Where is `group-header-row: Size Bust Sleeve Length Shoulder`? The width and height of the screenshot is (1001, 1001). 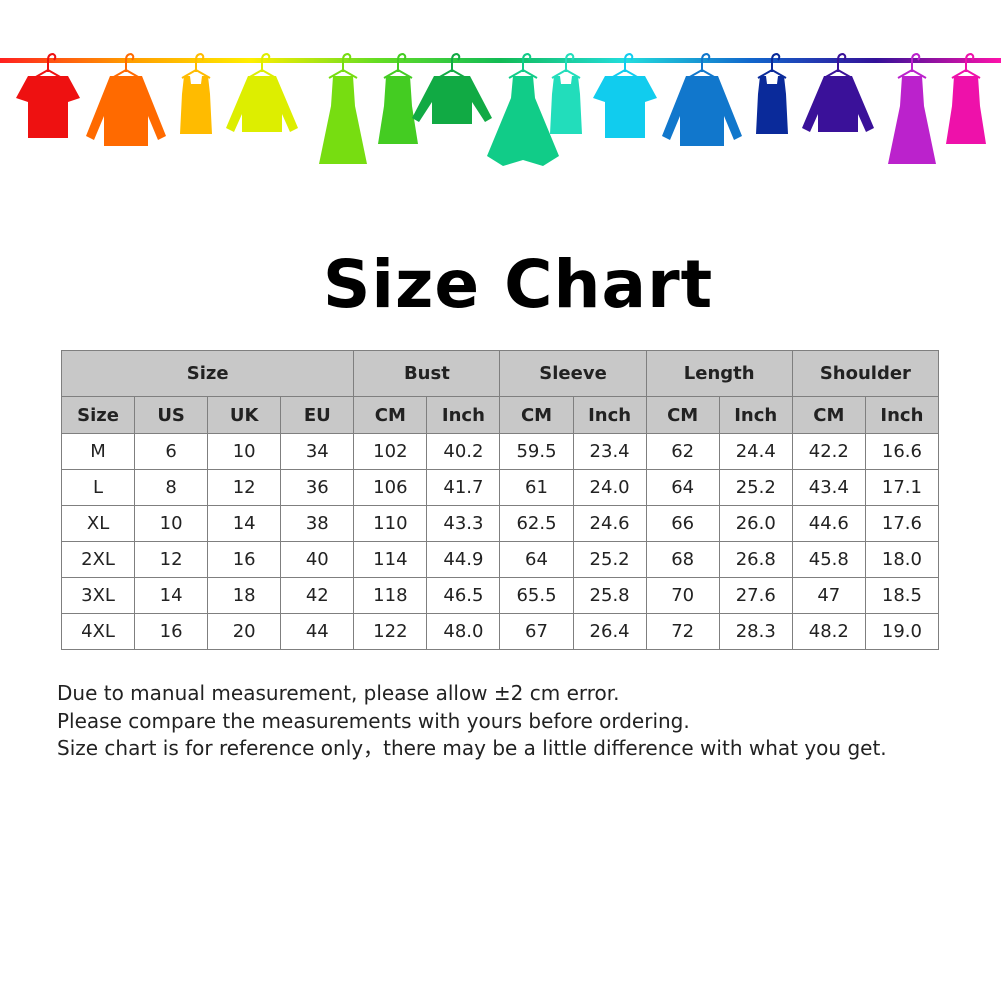 group-header-row: Size Bust Sleeve Length Shoulder is located at coordinates (500, 373).